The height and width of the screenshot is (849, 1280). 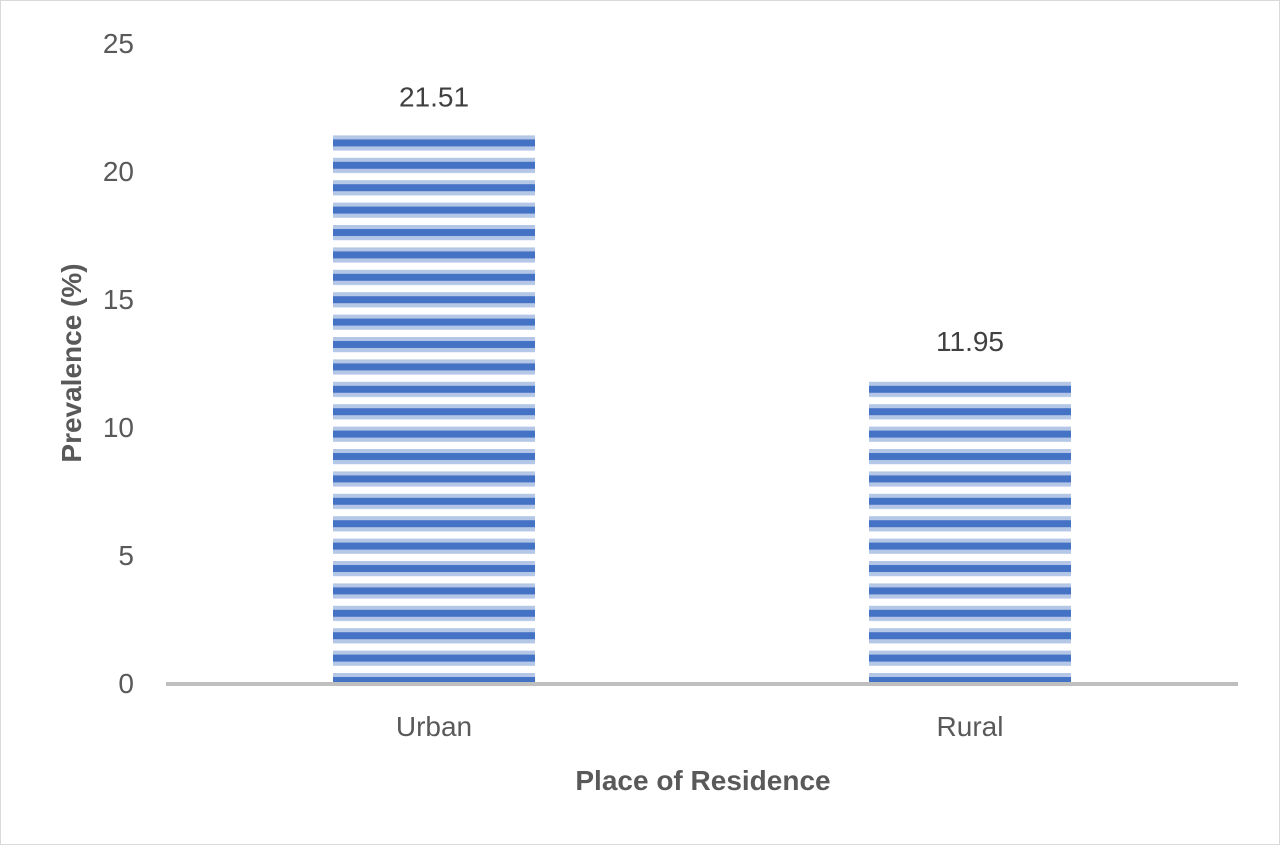 I want to click on y-tick-label: 25, so click(x=118, y=43).